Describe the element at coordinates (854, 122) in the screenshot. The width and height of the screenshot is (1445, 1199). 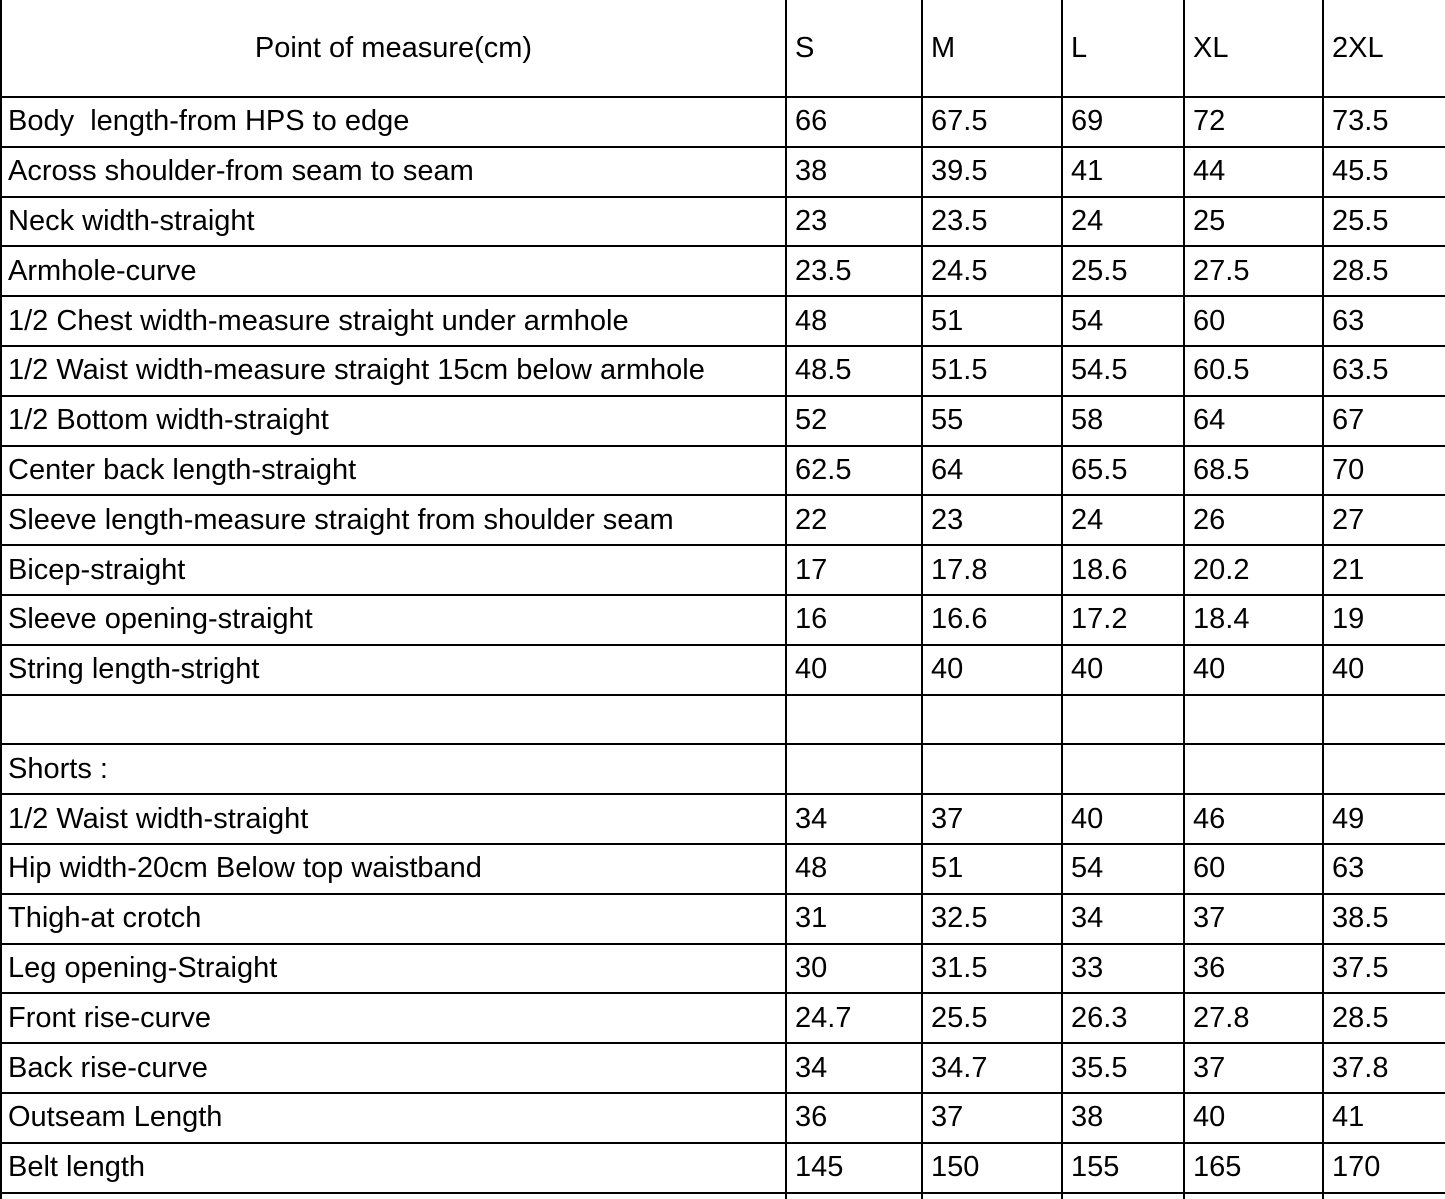
I see `value-cell: 66` at that location.